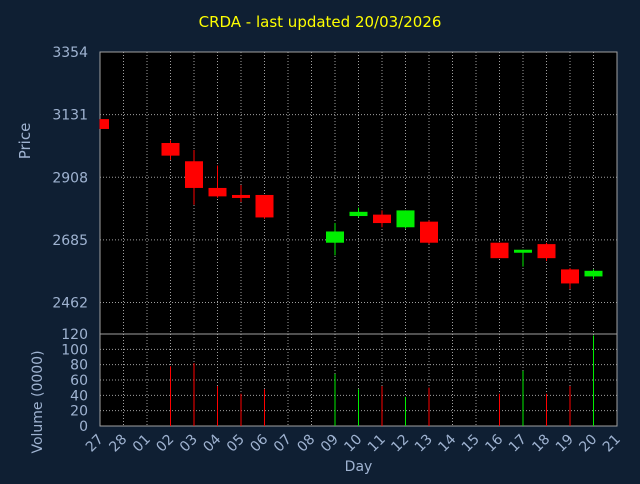  What do you see at coordinates (447, 443) in the screenshot?
I see `x-tick-label: 14` at bounding box center [447, 443].